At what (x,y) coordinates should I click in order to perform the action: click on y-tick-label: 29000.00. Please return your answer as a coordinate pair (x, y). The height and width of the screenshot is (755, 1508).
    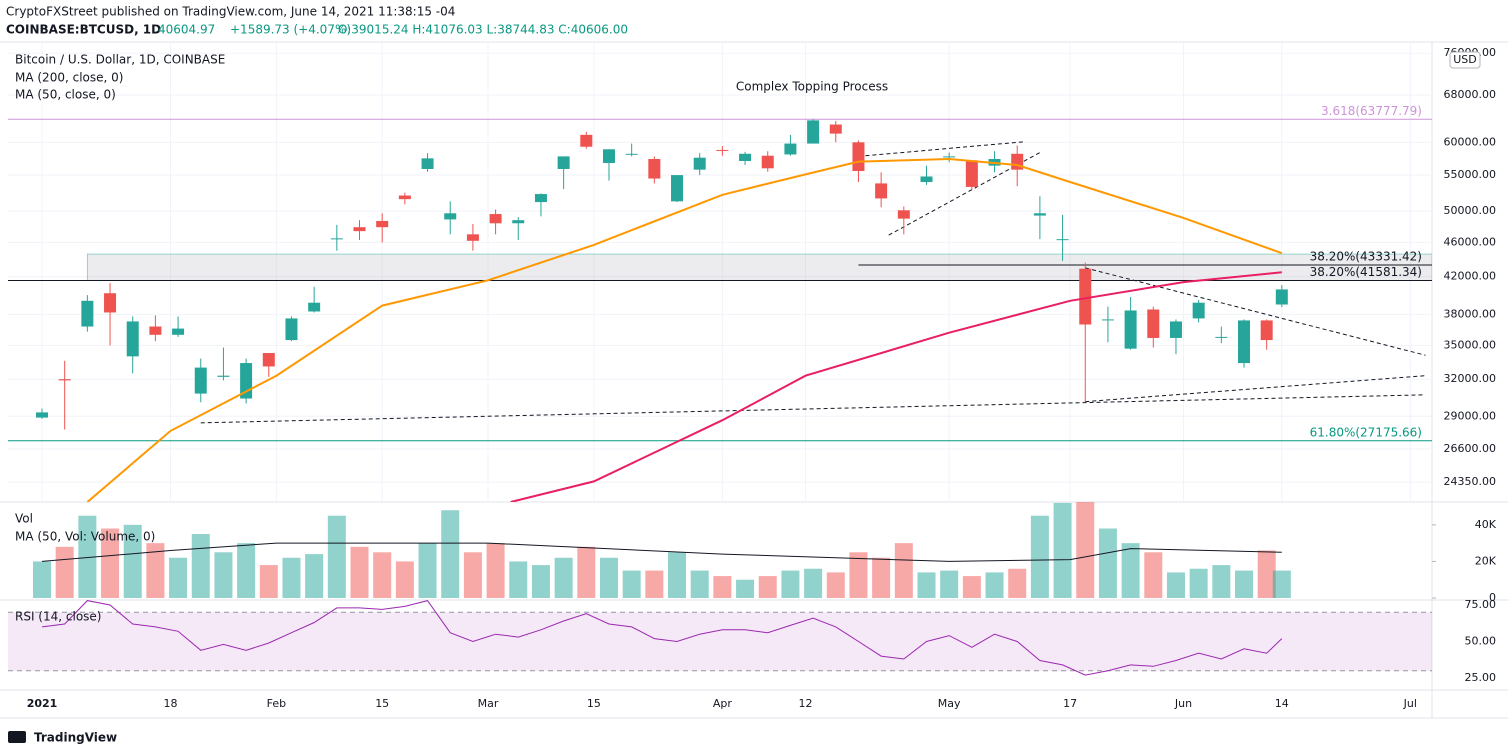
    Looking at the image, I should click on (1470, 415).